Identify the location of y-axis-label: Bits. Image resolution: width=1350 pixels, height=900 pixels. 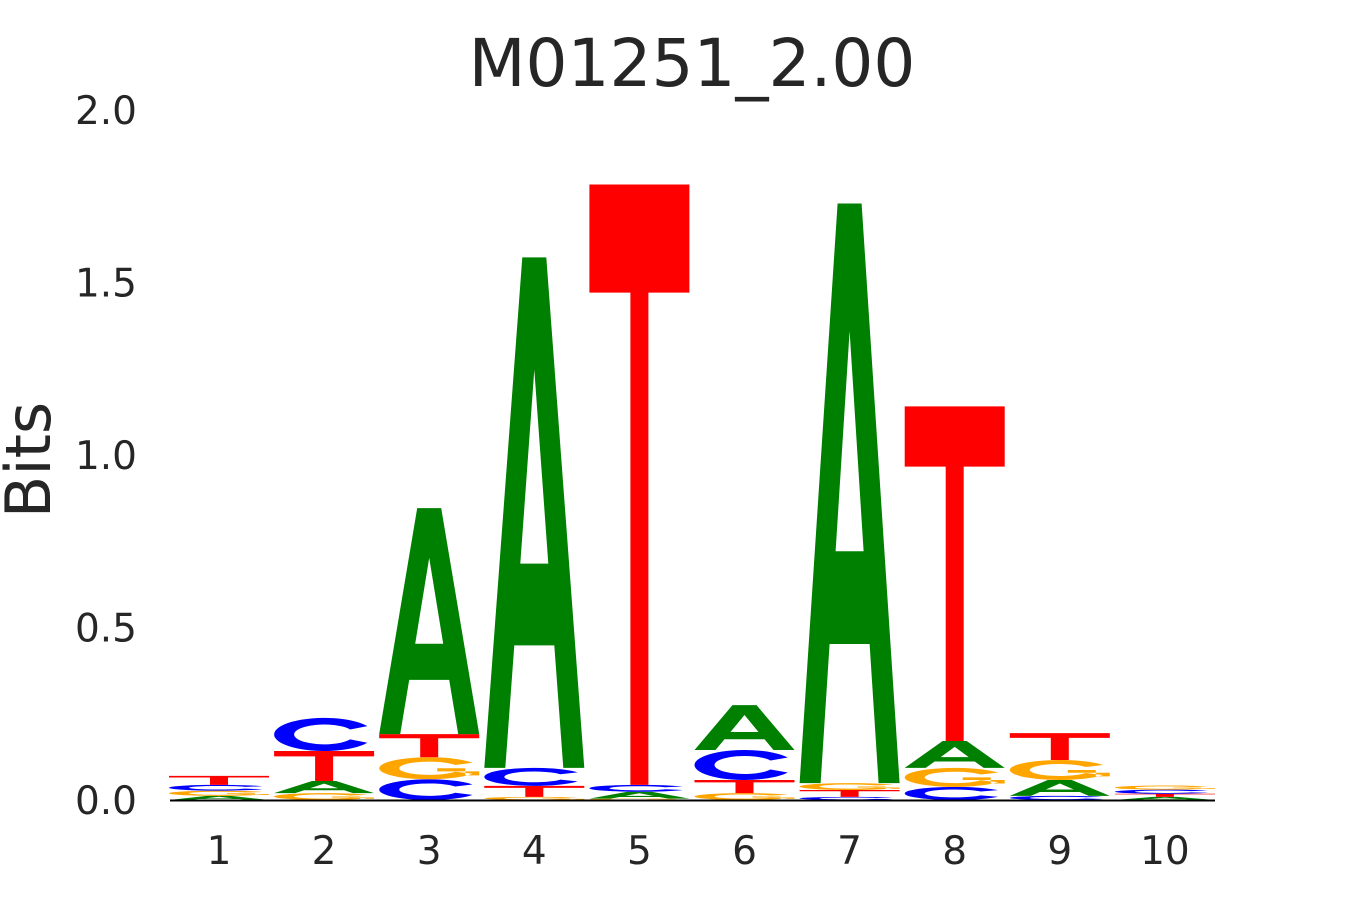
(32, 460).